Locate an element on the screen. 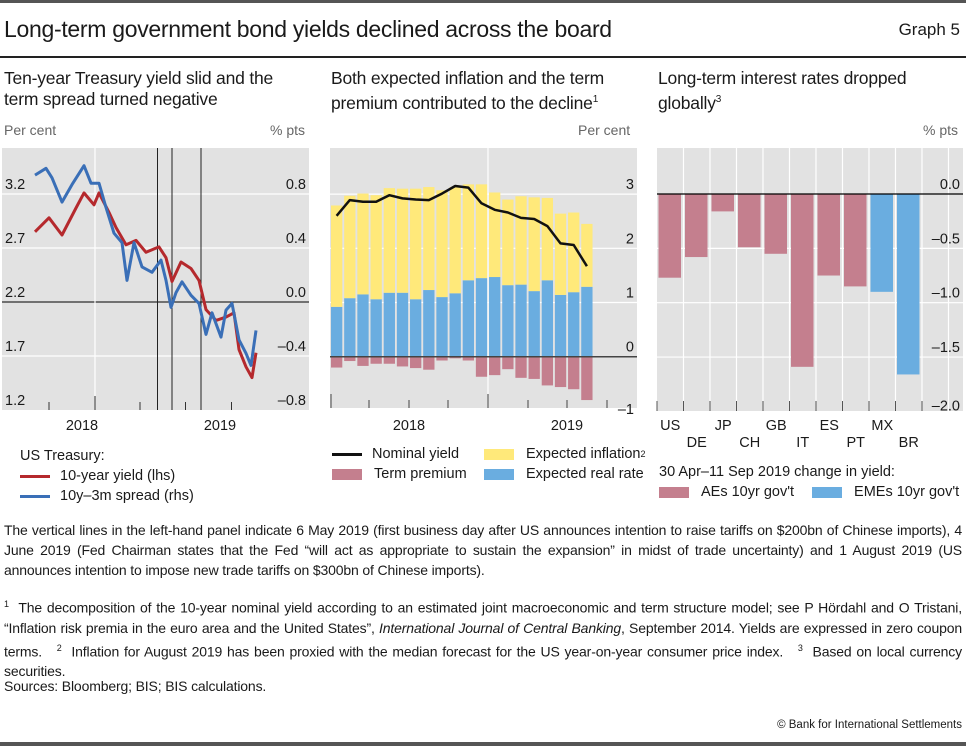 The height and width of the screenshot is (746, 966). x-tick-label: 2018 is located at coordinates (409, 426).